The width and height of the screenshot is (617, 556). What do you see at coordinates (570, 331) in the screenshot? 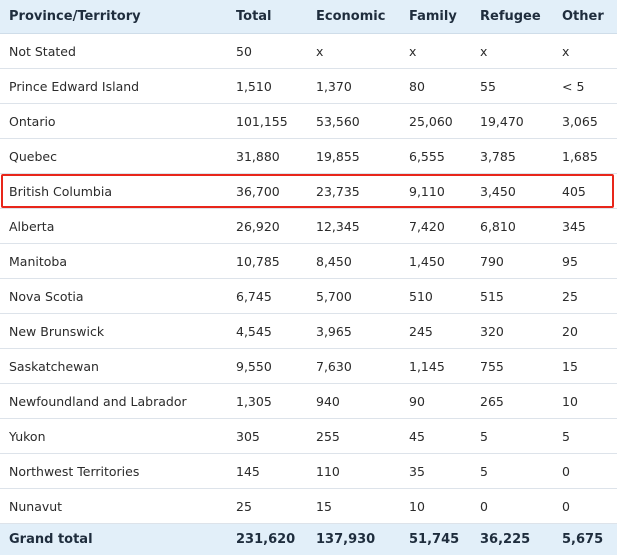
I see `other-cell: 20` at bounding box center [570, 331].